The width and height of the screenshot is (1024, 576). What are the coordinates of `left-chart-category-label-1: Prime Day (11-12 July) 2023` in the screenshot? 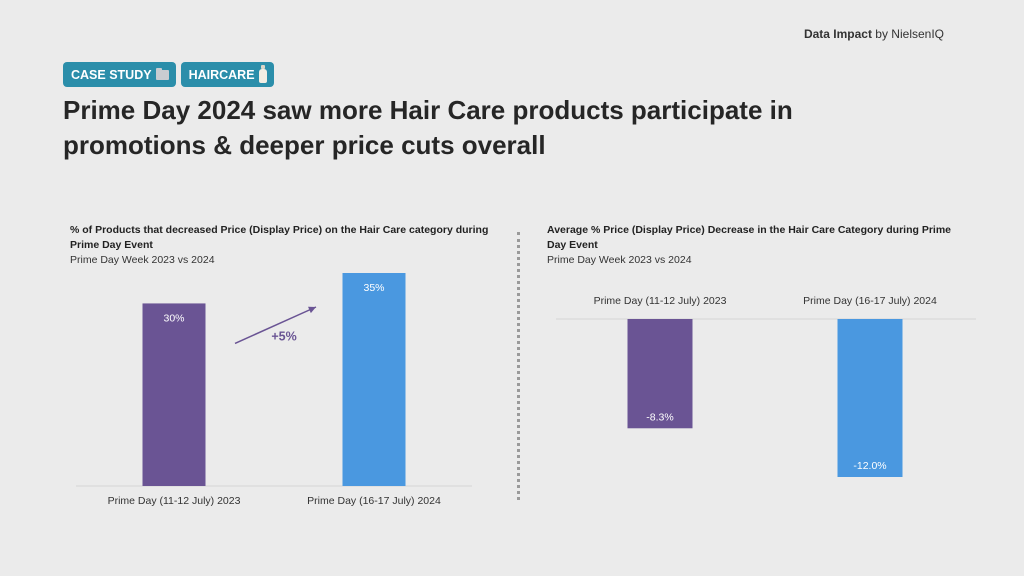 It's located at (174, 501).